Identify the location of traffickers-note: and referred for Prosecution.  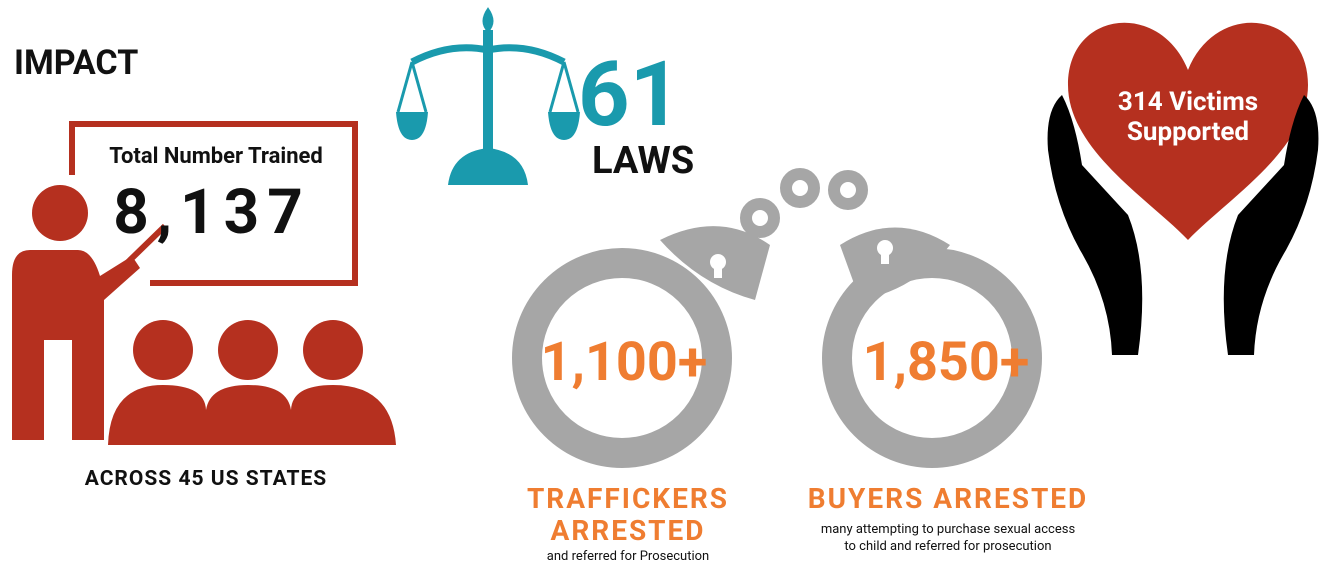
(628, 556).